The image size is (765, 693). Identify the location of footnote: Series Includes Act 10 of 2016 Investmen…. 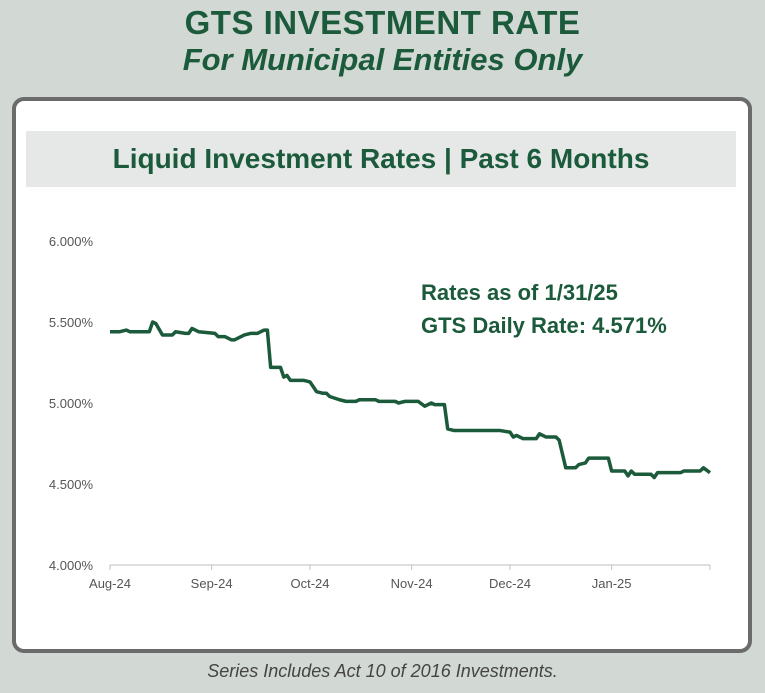
(382, 671).